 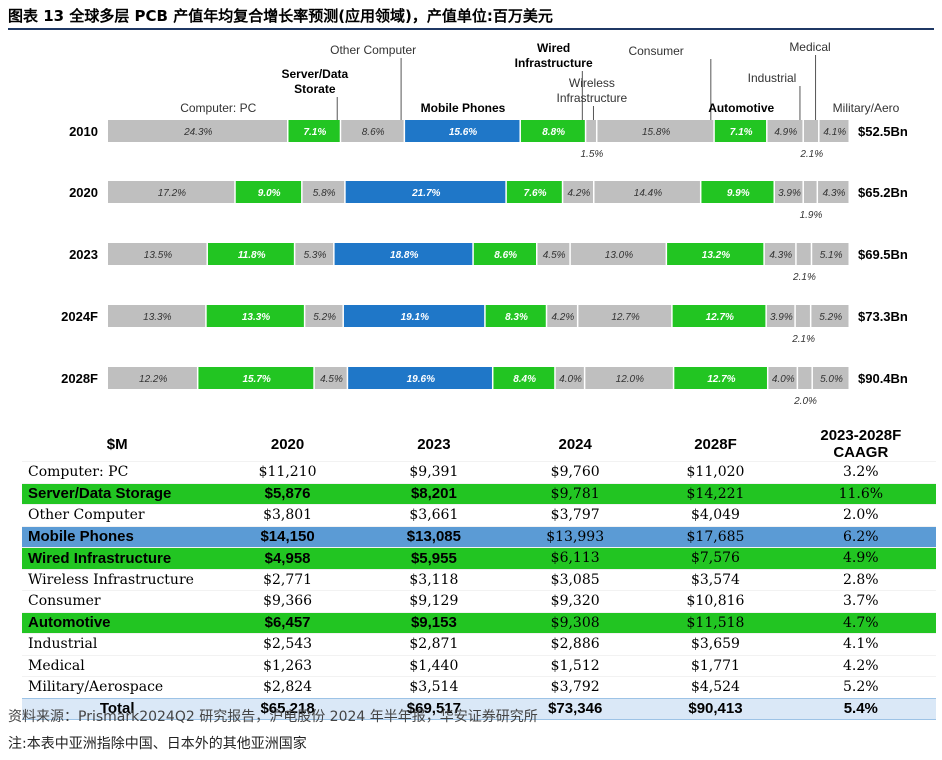 I want to click on data-label: 13.0%, so click(x=619, y=255).